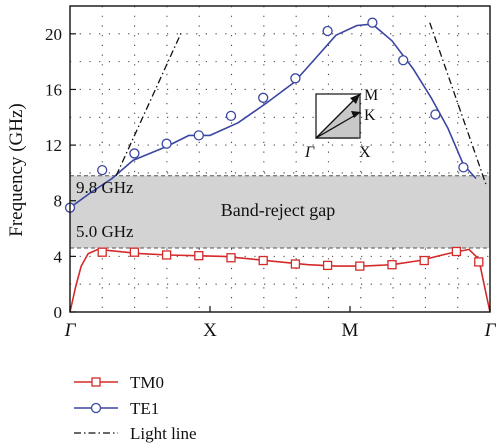 The image size is (500, 444). Describe the element at coordinates (337, 125) in the screenshot. I see `inset-arrow-k` at that location.